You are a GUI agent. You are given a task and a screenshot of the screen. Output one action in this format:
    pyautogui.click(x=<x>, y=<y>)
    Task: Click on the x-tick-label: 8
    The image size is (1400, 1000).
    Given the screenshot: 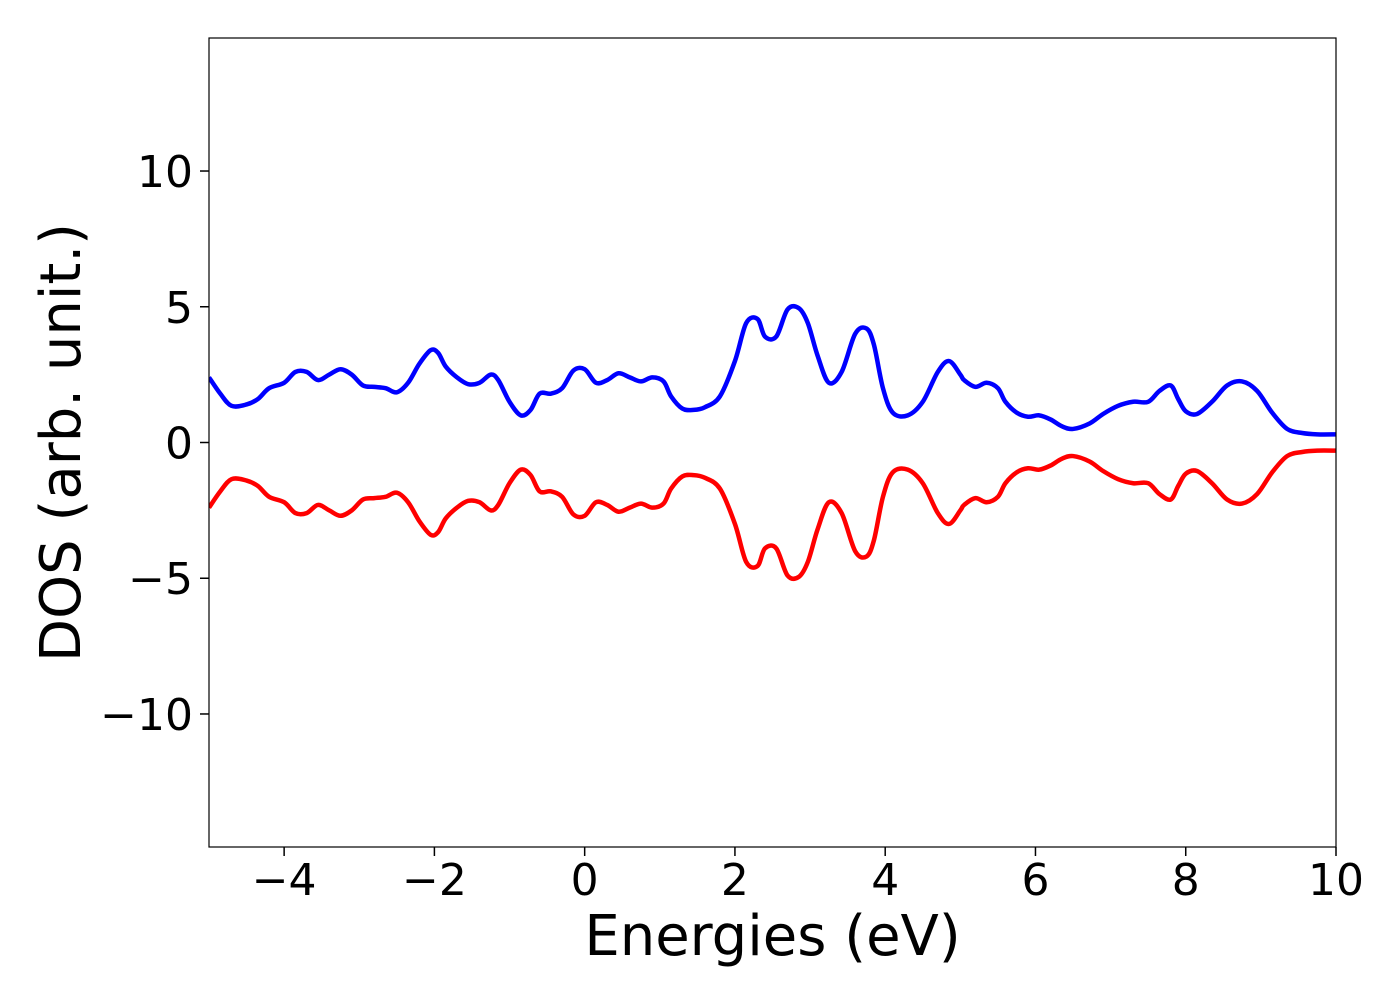 What is the action you would take?
    pyautogui.click(x=1186, y=880)
    